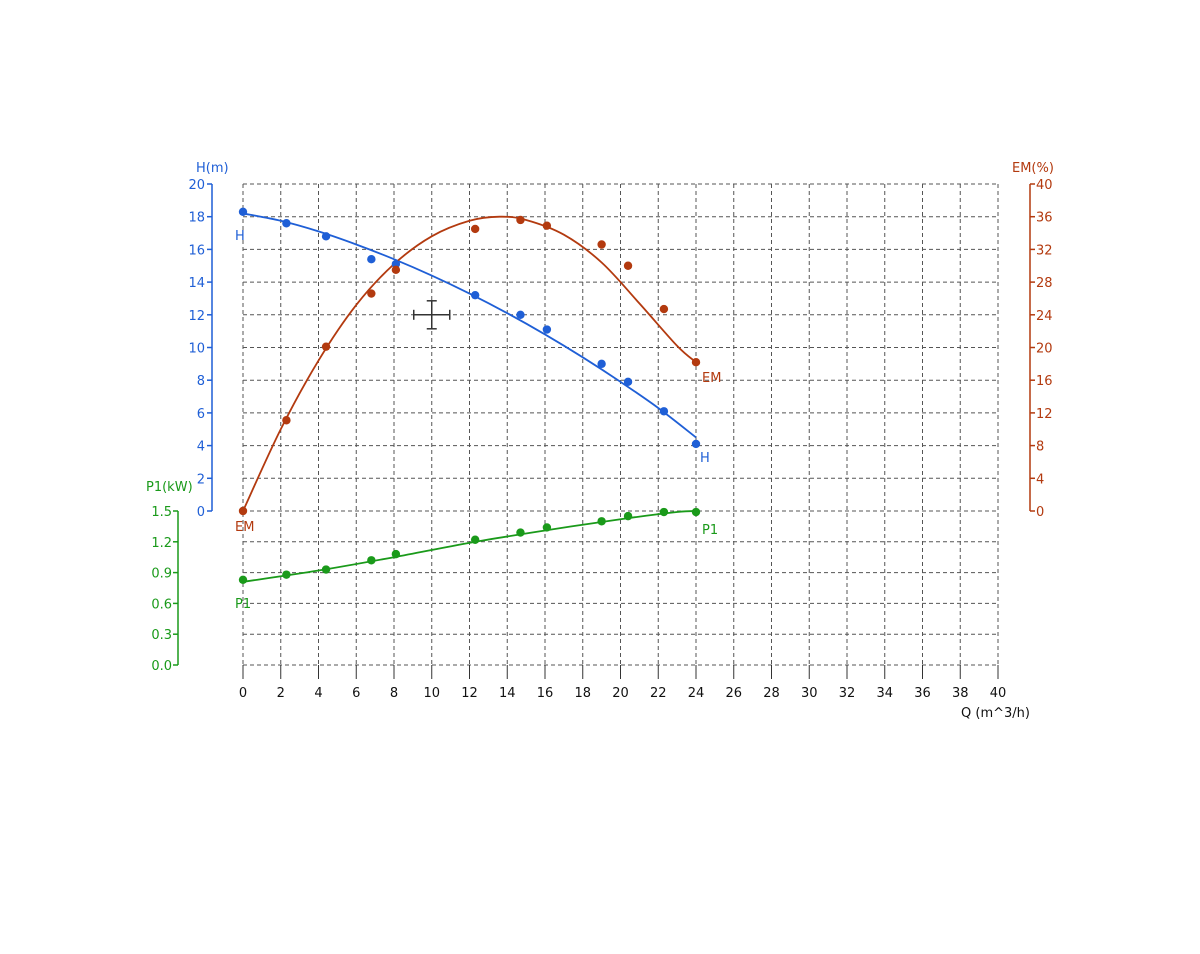 This screenshot has width=1200, height=954. I want to click on h-axis-tick-label: 16, so click(196, 250).